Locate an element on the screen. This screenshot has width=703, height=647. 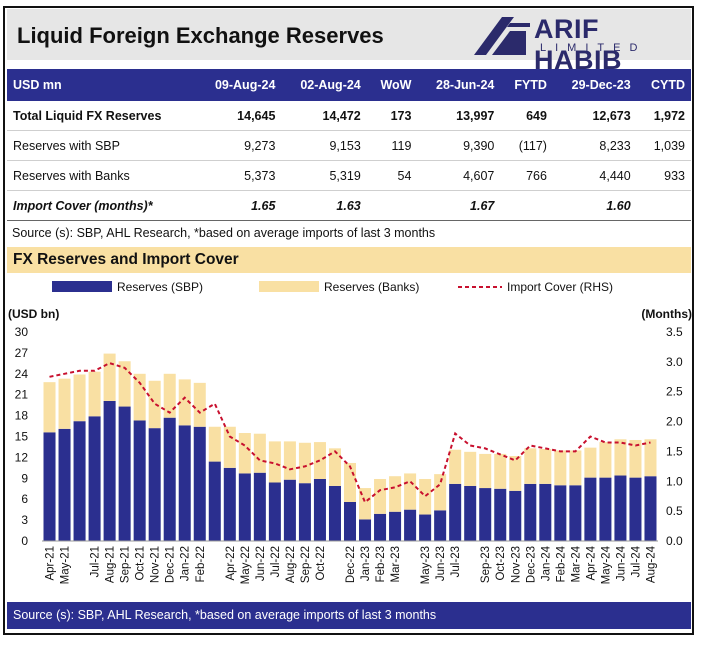
table-cell: 5,319 is located at coordinates (324, 175).